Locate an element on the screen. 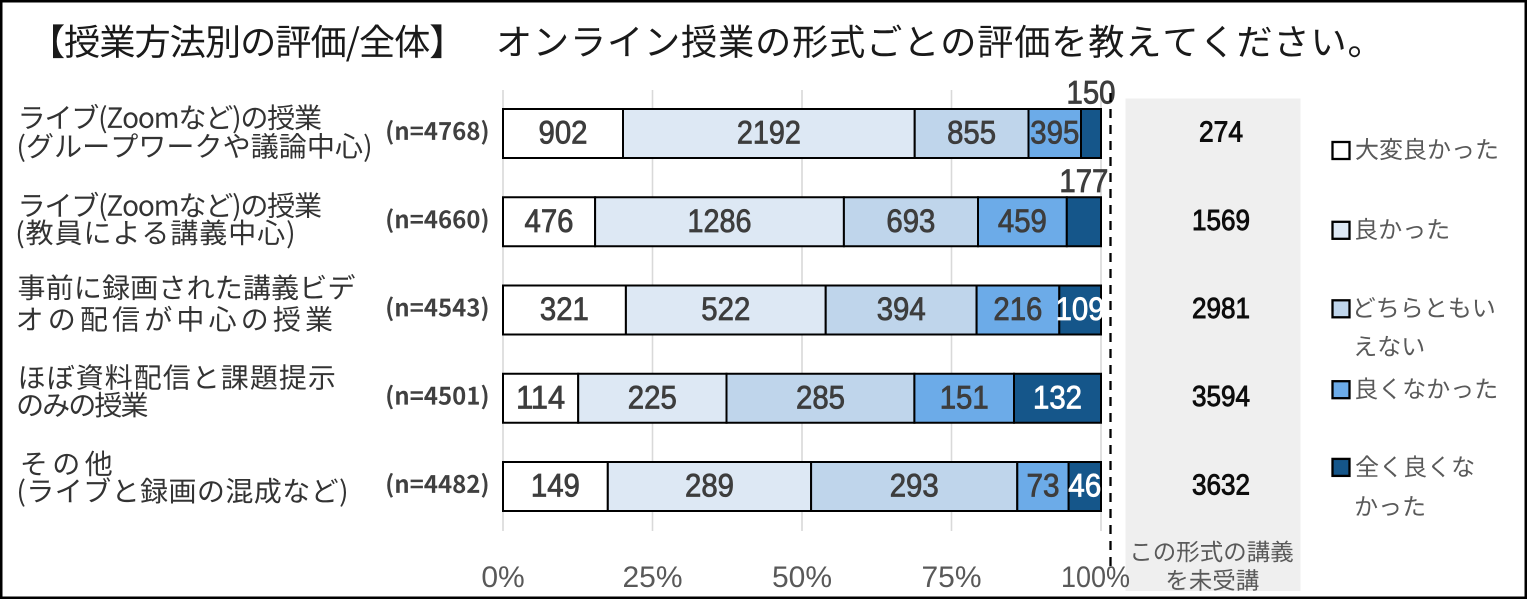 This screenshot has width=1527, height=599. svg-text: 216 is located at coordinates (1017, 309).